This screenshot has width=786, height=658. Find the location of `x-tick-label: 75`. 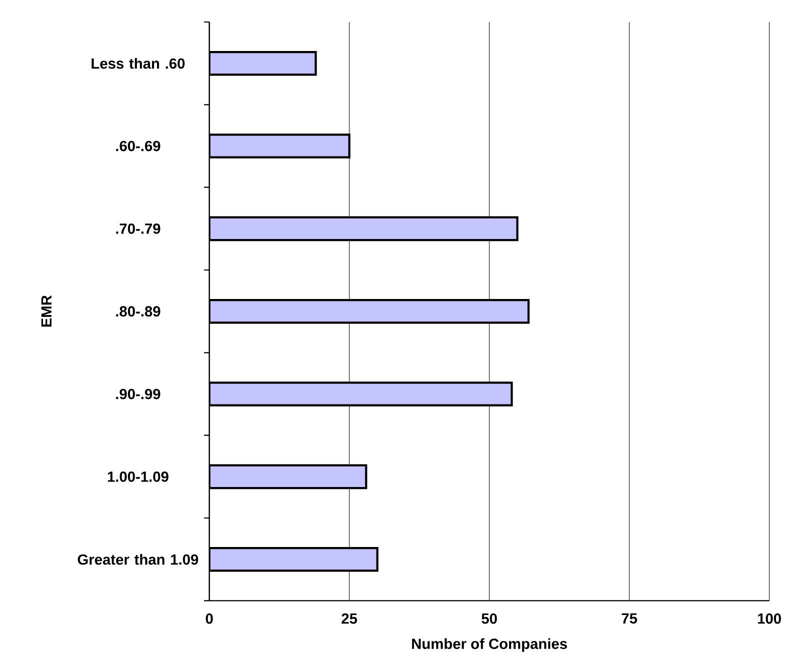

x-tick-label: 75 is located at coordinates (630, 618).